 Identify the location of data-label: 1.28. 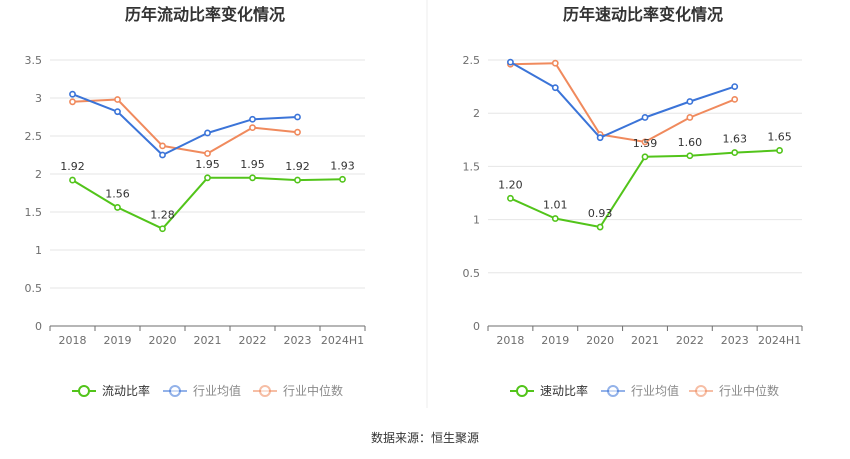
(162, 215).